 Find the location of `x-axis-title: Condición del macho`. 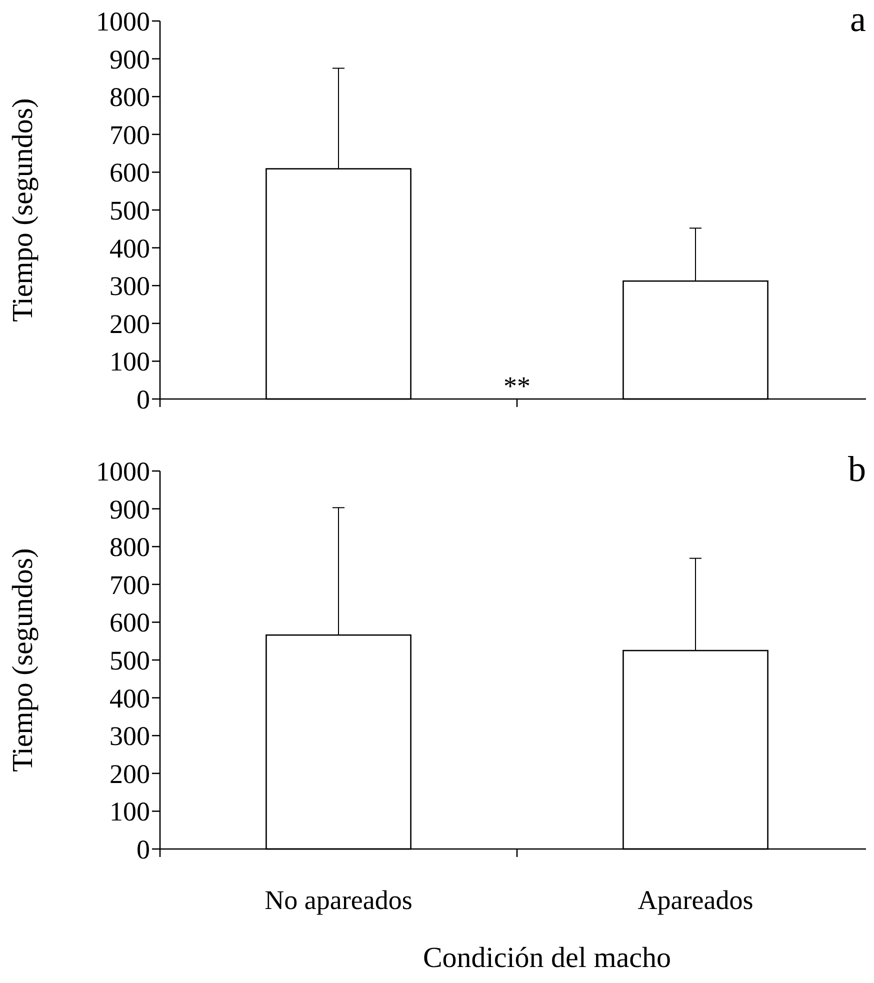

x-axis-title: Condición del macho is located at coordinates (547, 958).